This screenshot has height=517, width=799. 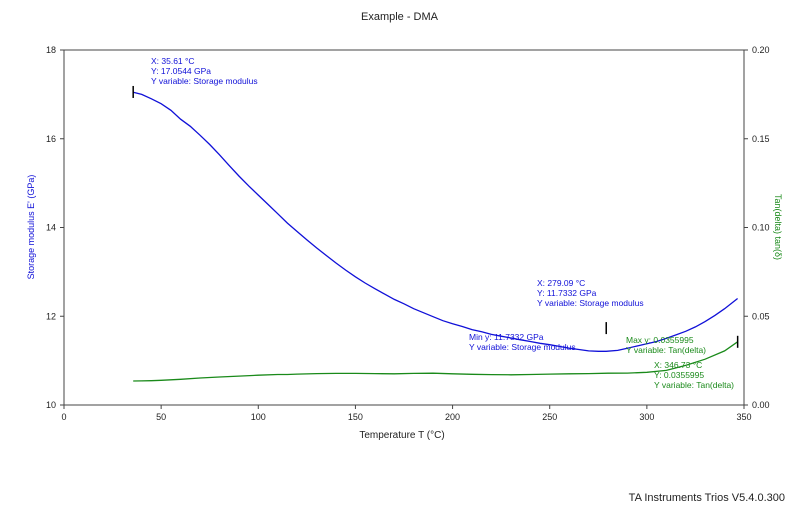 I want to click on annotation-text: X: 279.09 °C, so click(x=561, y=283).